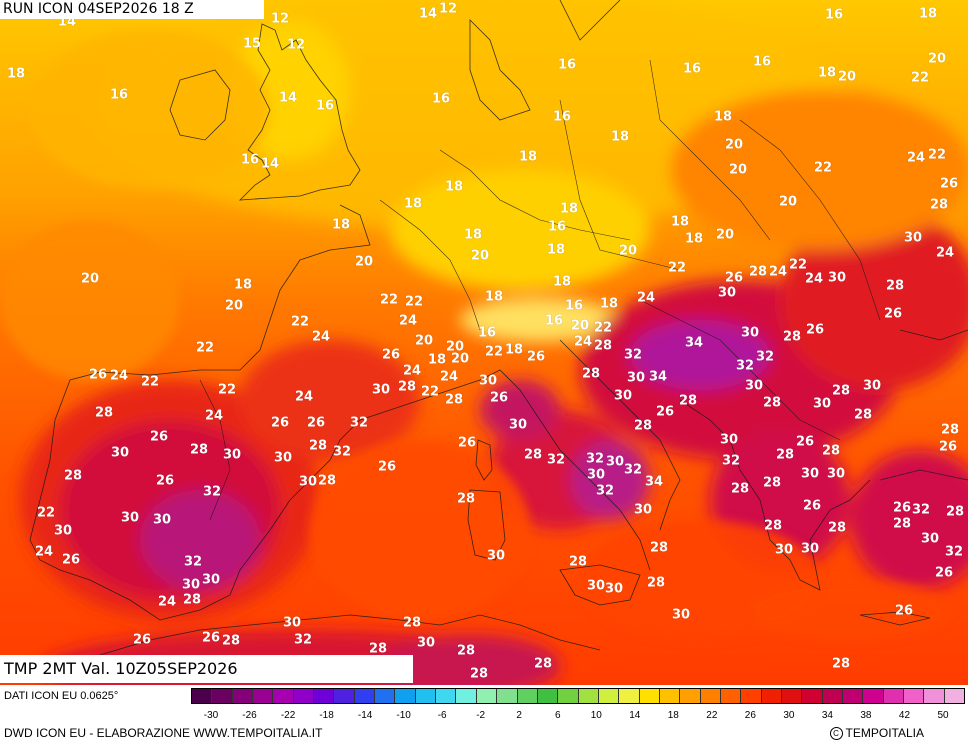 The height and width of the screenshot is (745, 968). What do you see at coordinates (557, 715) in the screenshot?
I see `scale-tick-label: 6` at bounding box center [557, 715].